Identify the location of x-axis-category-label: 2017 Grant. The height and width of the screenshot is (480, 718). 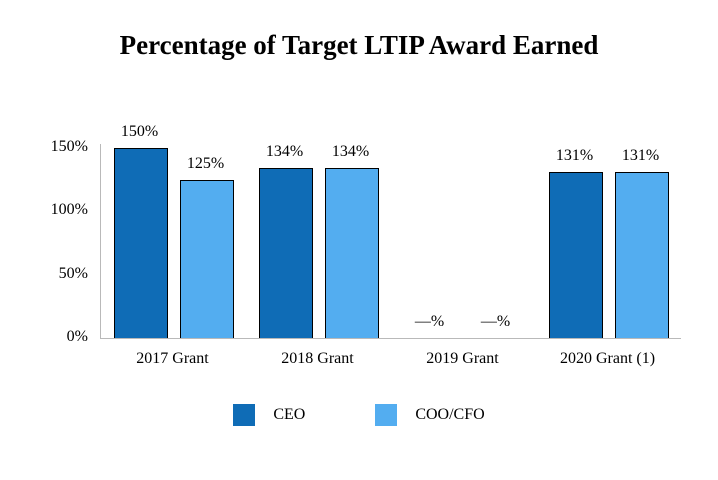
(172, 358).